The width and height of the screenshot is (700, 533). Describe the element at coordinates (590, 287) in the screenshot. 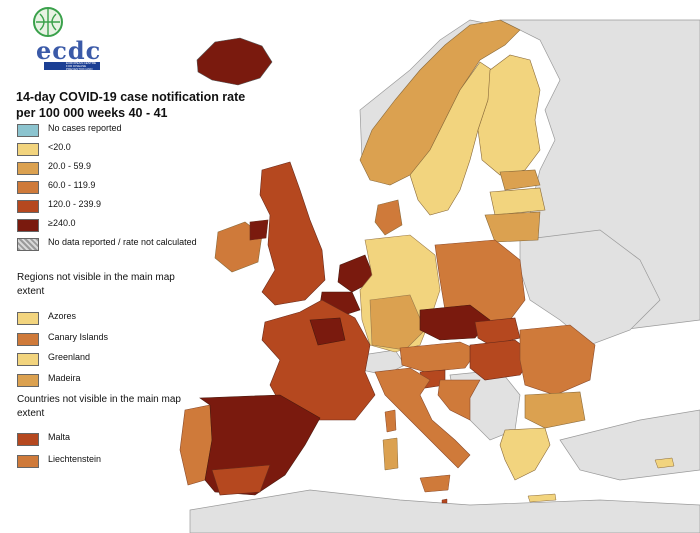

I see `belarus-ukraine` at that location.